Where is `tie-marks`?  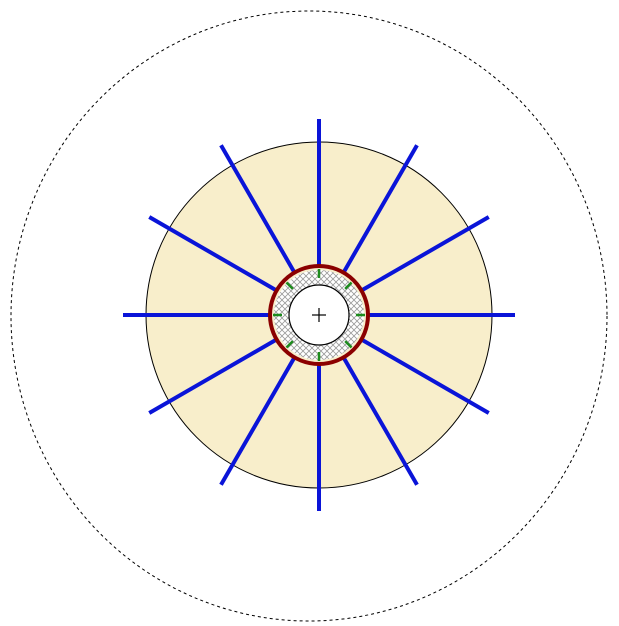 tie-marks is located at coordinates (319, 315).